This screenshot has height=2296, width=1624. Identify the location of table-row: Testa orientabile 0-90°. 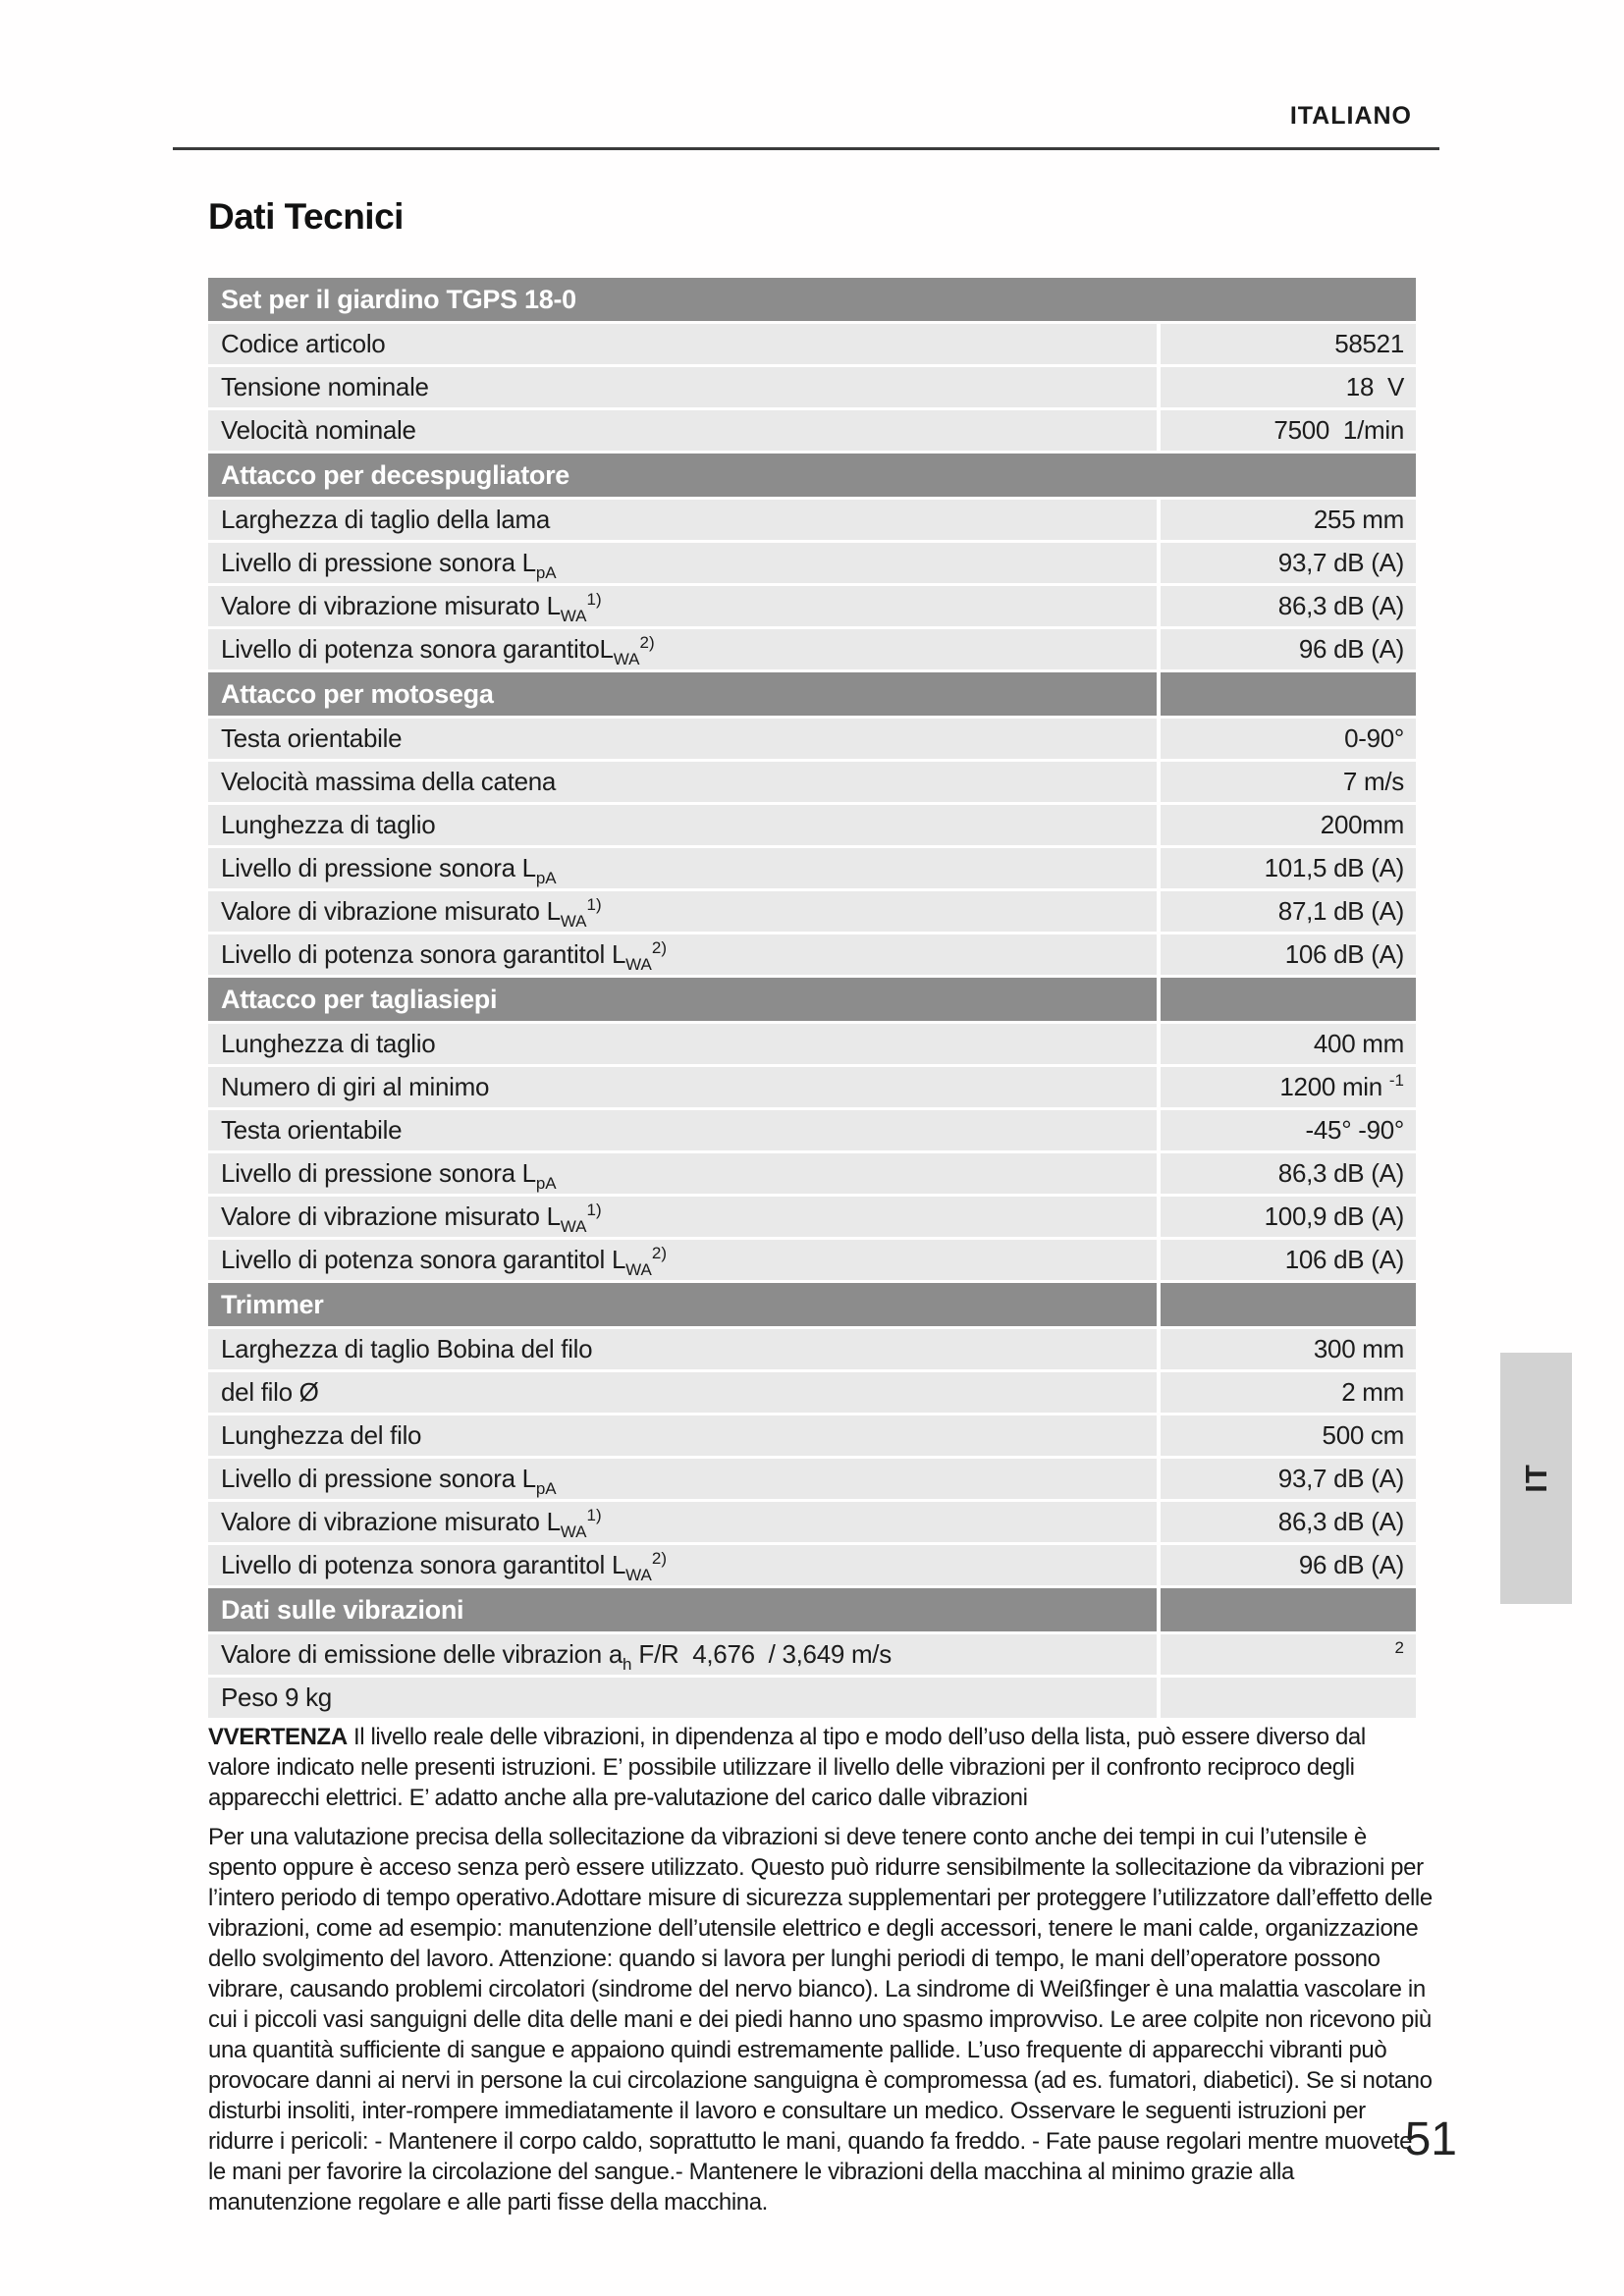
(812, 739).